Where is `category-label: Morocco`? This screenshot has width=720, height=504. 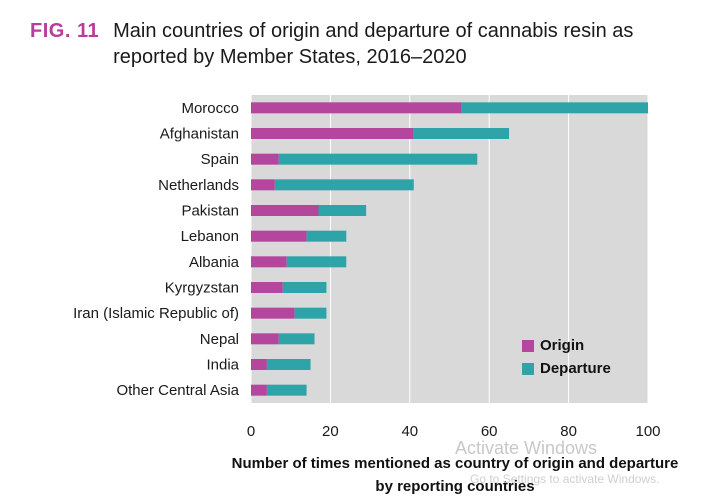
category-label: Morocco is located at coordinates (210, 108).